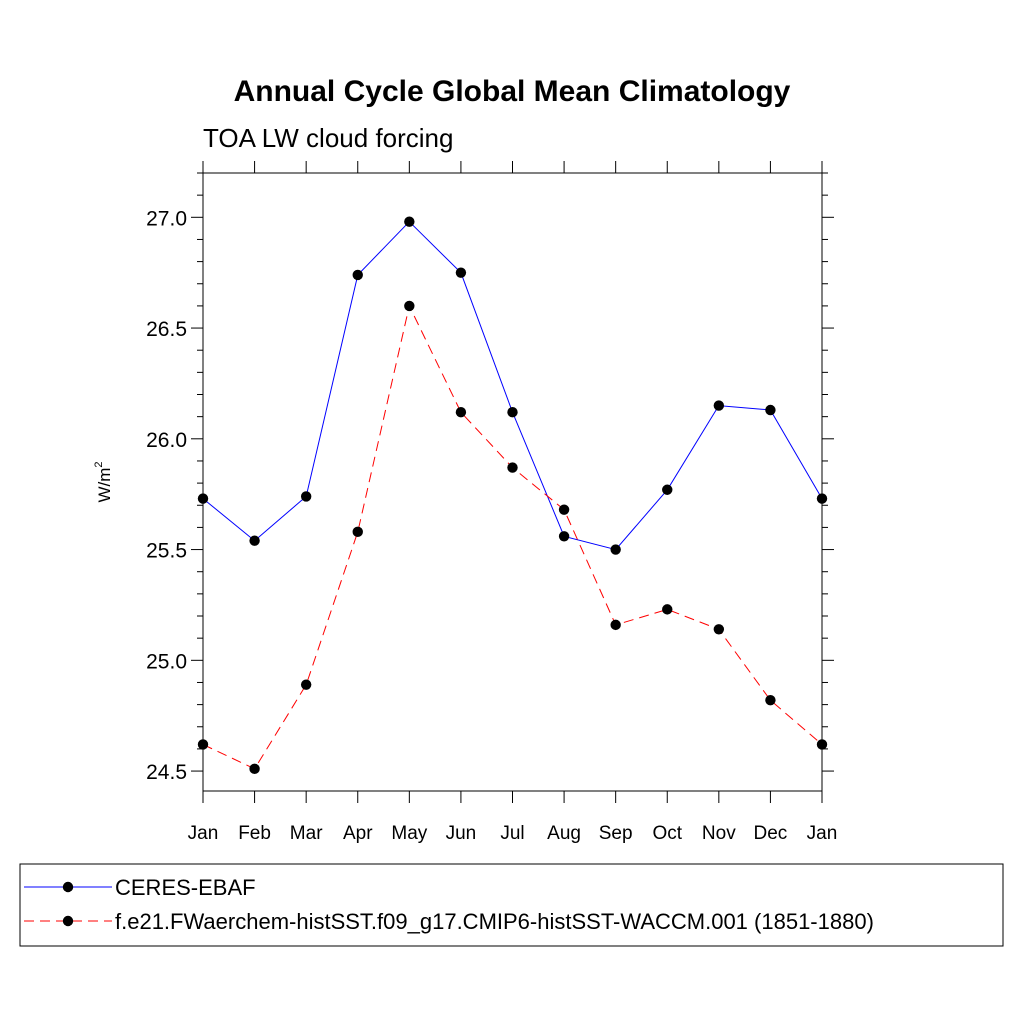  I want to click on x-tick-label: Mar, so click(306, 833).